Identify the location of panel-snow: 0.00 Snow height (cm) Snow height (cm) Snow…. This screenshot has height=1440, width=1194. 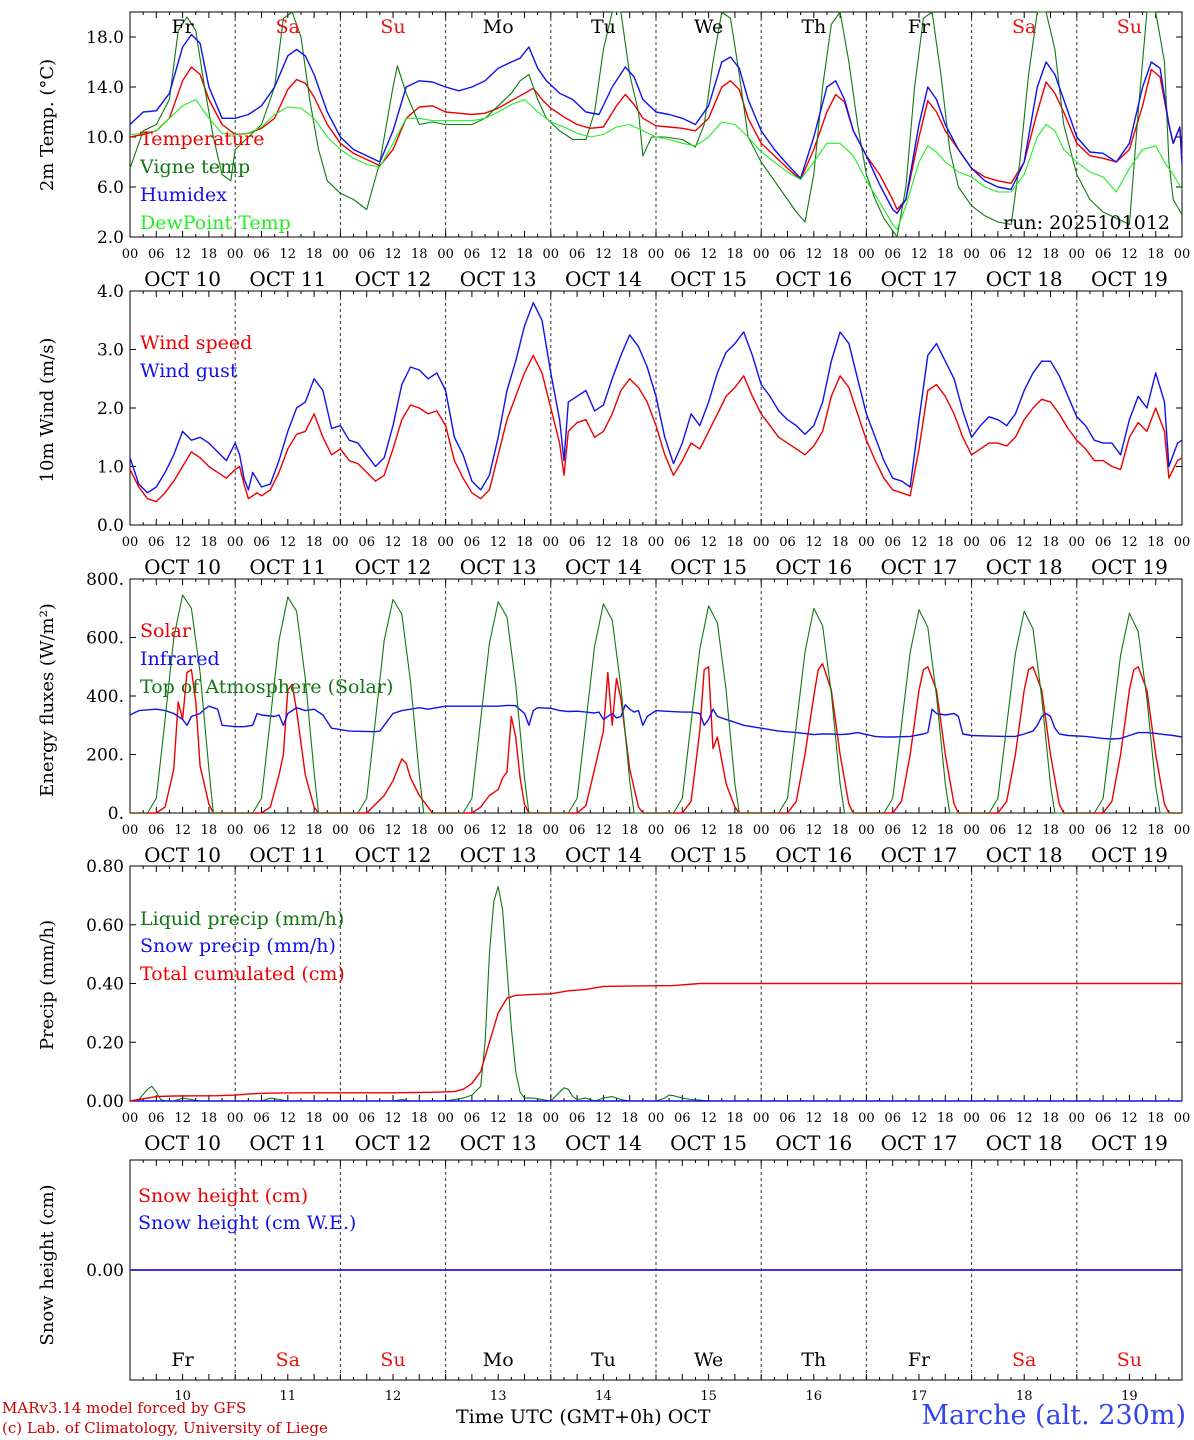
(610, 1270).